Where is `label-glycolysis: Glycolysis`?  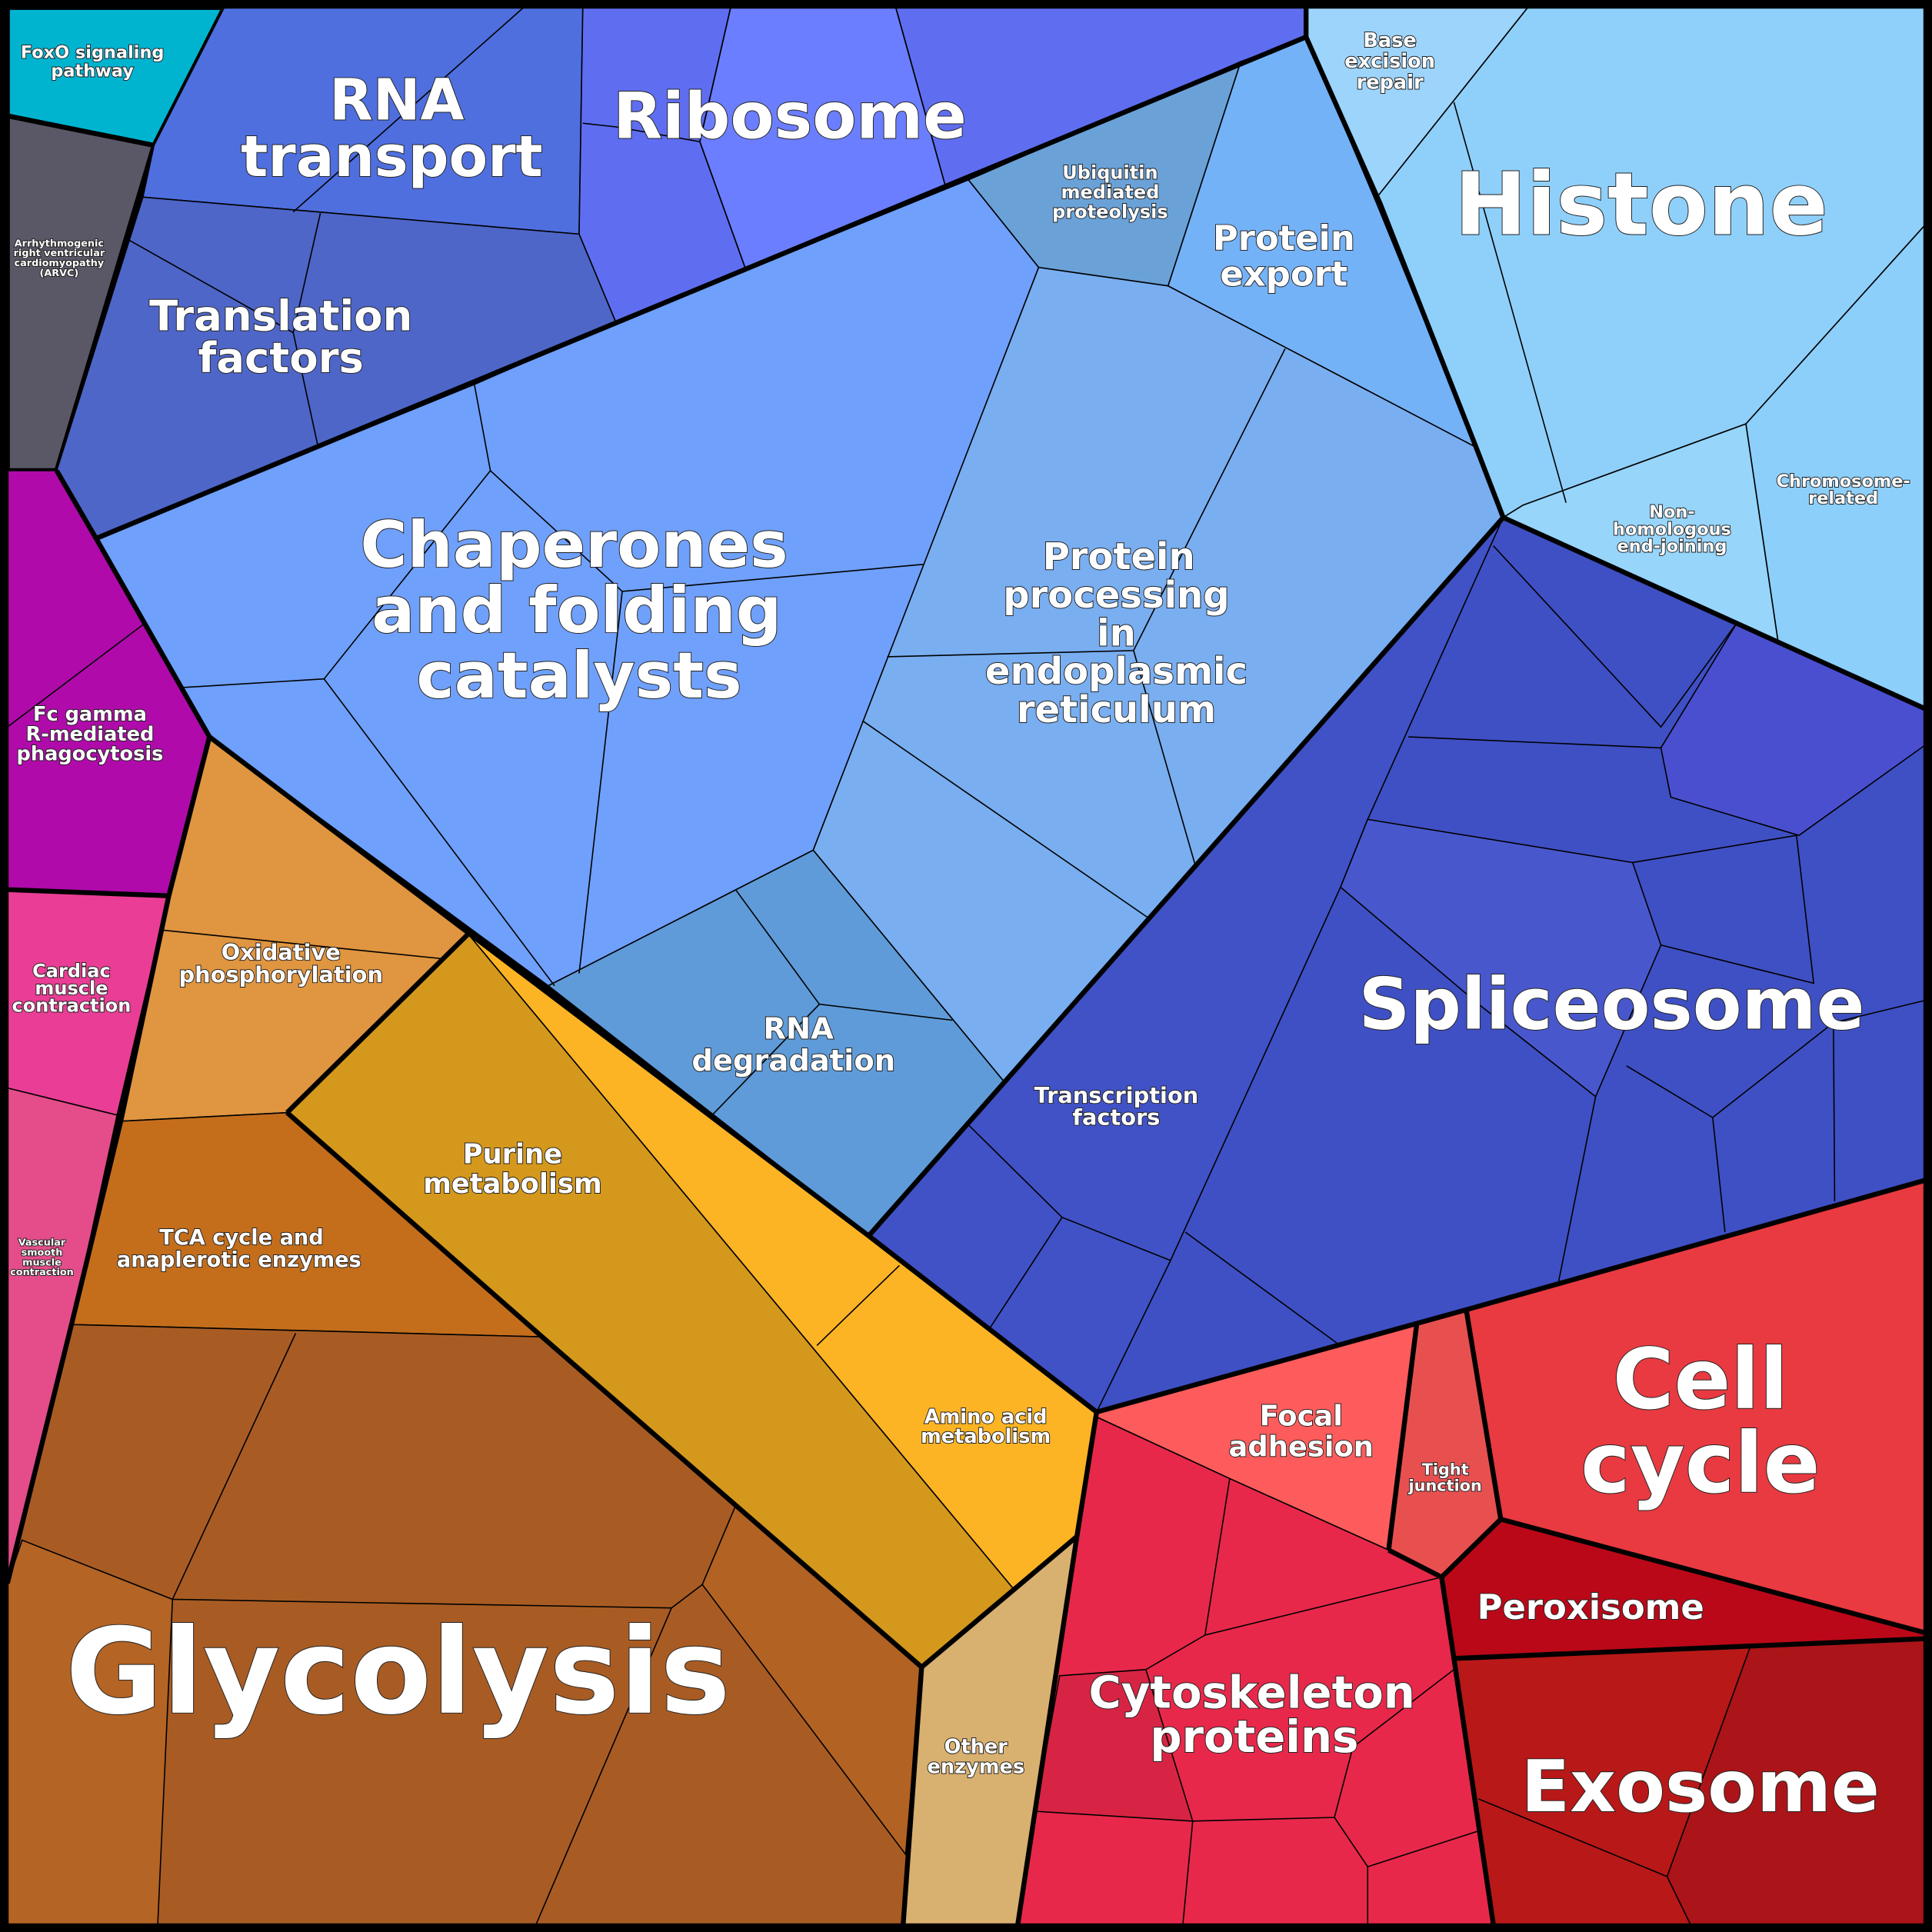 label-glycolysis: Glycolysis is located at coordinates (398, 1672).